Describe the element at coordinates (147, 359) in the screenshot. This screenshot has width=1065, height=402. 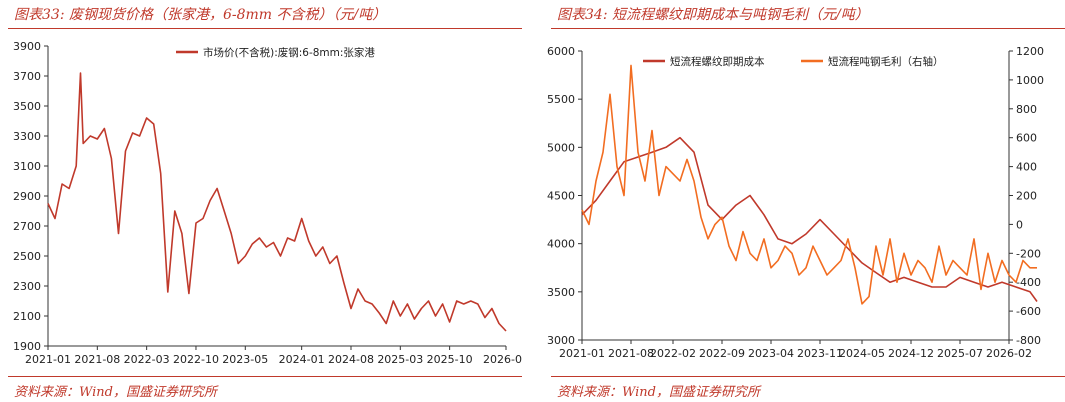
I see `x-tick-label: 2022-03` at that location.